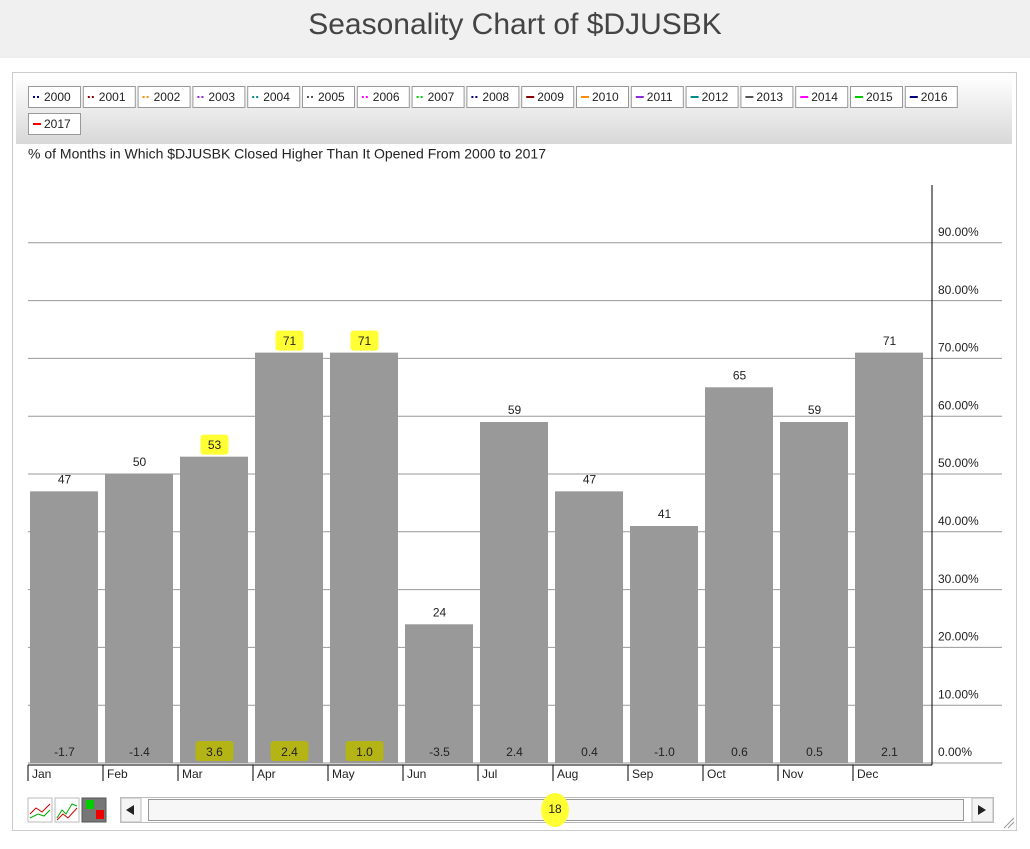  What do you see at coordinates (495, 97) in the screenshot?
I see `legend-label: 2008` at bounding box center [495, 97].